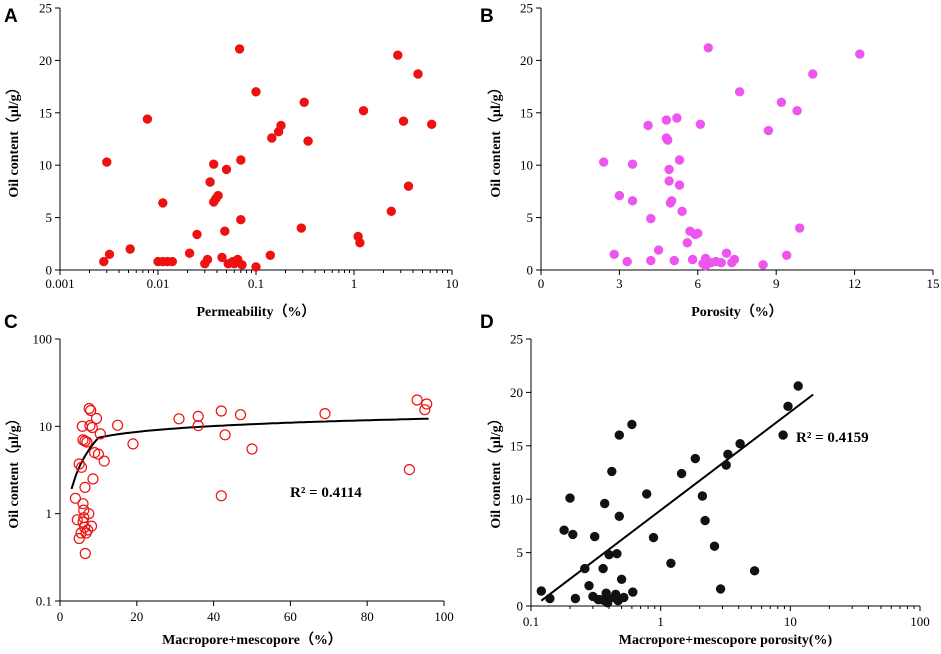  I want to click on x-axis-label: Permeability（%）, so click(256, 312).